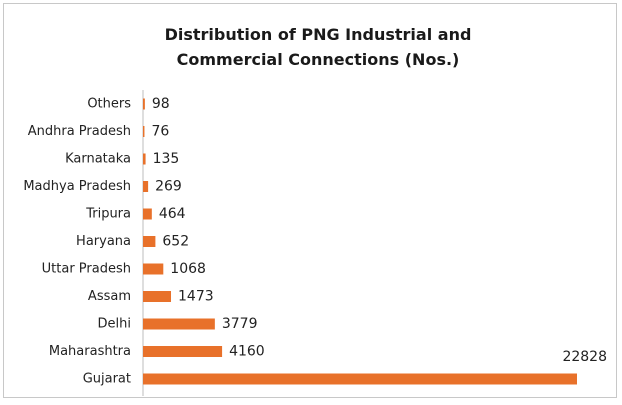 The height and width of the screenshot is (405, 622). I want to click on category-label: Assam, so click(109, 296).